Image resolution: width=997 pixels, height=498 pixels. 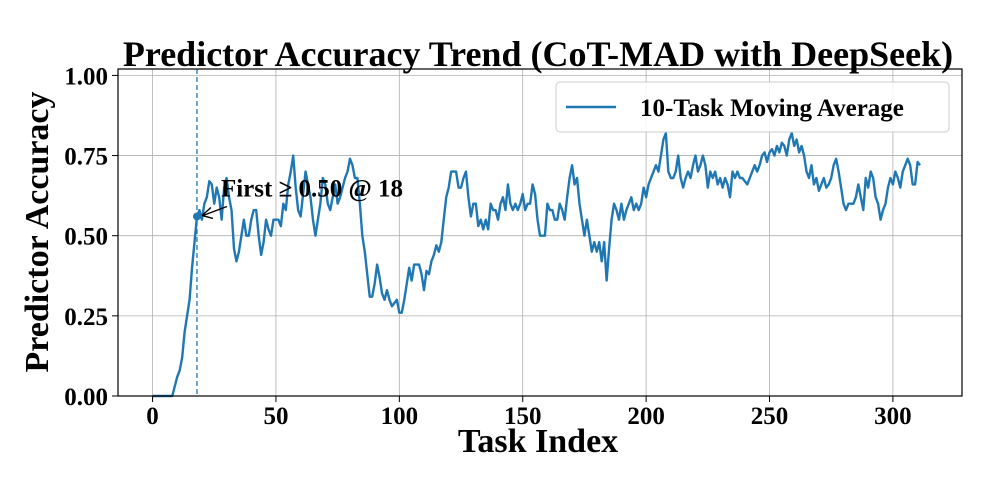 I want to click on x-axis-ticks: 0 50 100 150 200 250 300, so click(x=529, y=413).